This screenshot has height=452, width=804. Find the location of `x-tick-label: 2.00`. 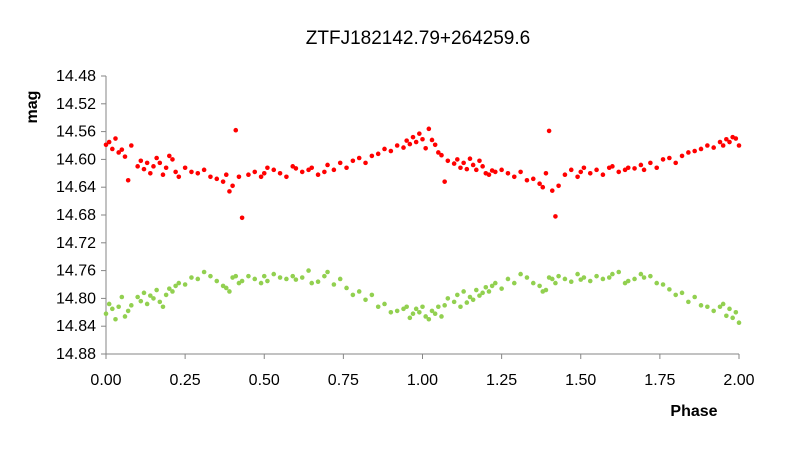

x-tick-label: 2.00 is located at coordinates (738, 380).